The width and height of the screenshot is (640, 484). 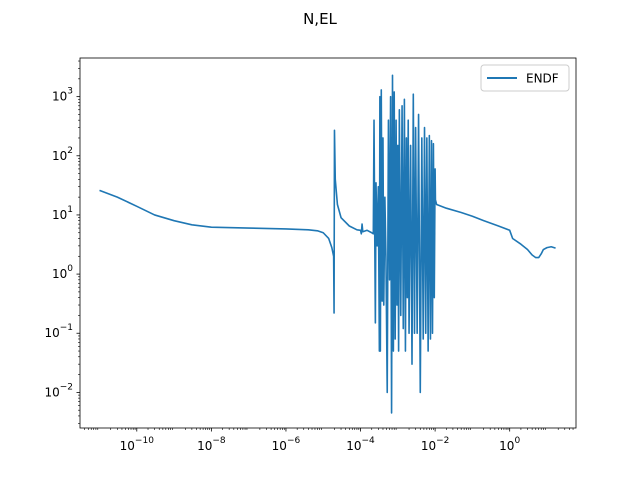 I want to click on legend-label-endf: ENDF, so click(x=542, y=79).